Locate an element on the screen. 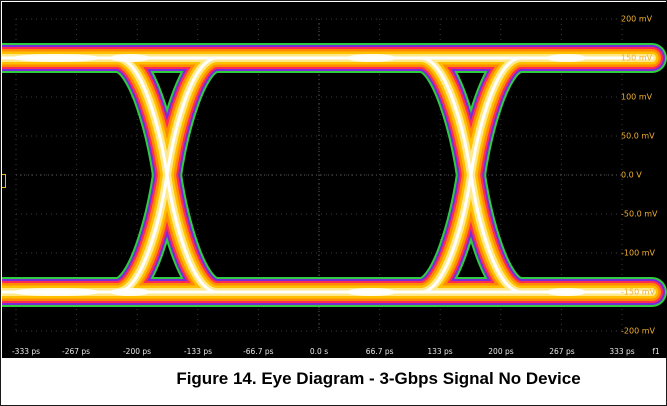  x-tick-label: -267 ps is located at coordinates (76, 351).